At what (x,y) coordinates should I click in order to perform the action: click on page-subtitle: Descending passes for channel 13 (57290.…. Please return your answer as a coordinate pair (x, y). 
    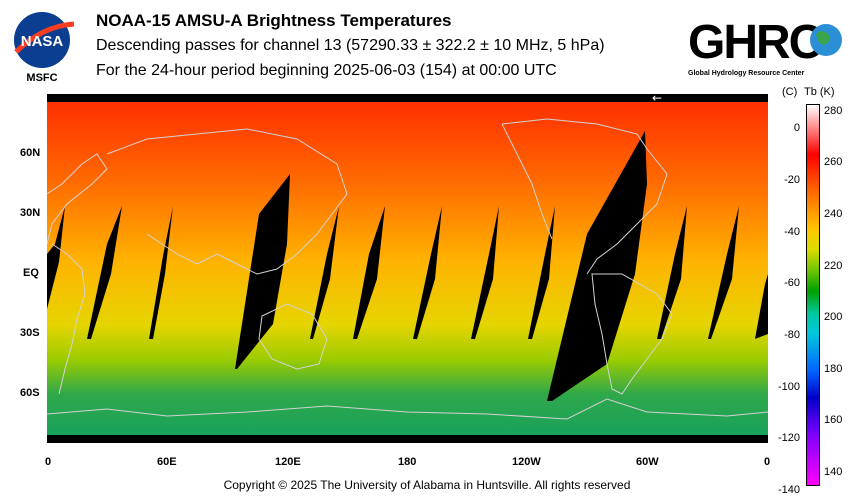
    Looking at the image, I should click on (350, 45).